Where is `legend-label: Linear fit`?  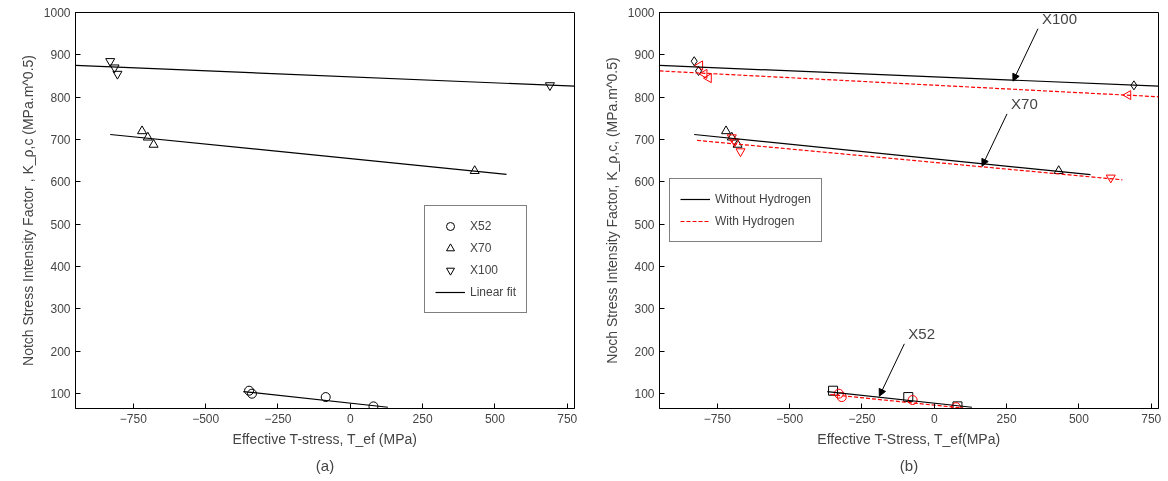
legend-label: Linear fit is located at coordinates (493, 292).